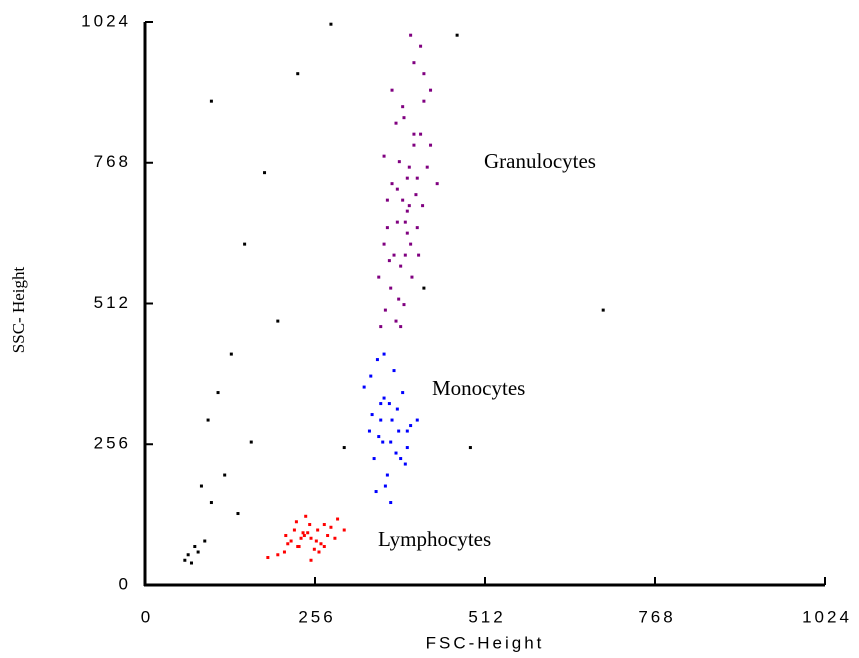  What do you see at coordinates (316, 616) in the screenshot?
I see `x-tick-label: 256` at bounding box center [316, 616].